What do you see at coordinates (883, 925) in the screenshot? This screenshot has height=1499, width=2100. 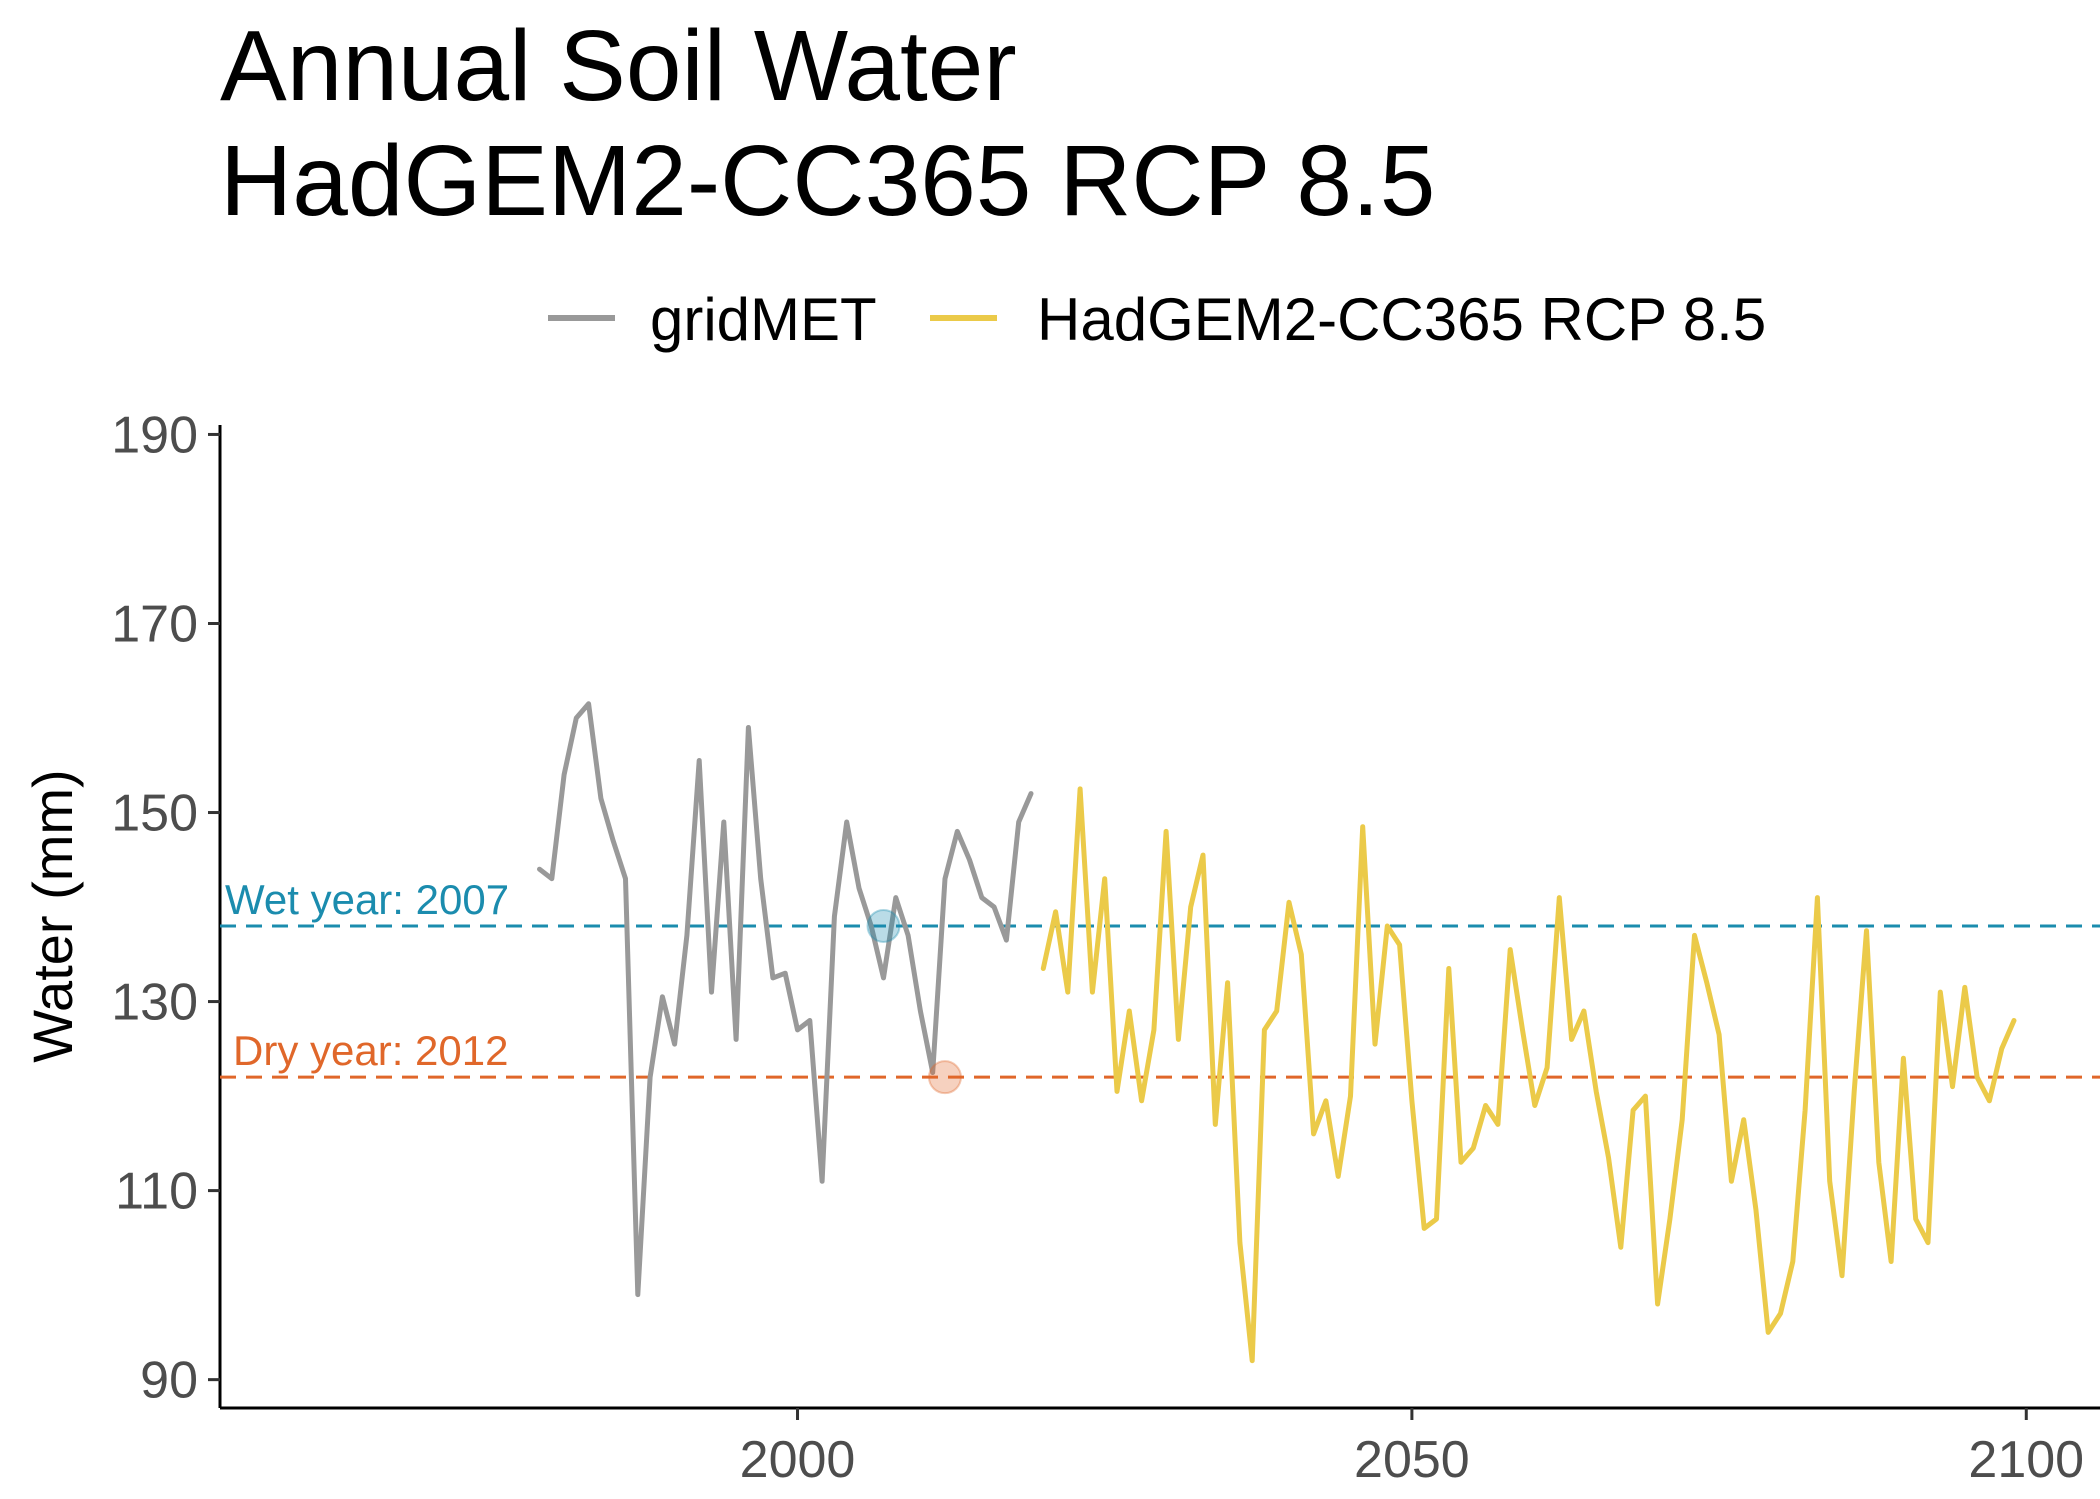 I see `wet-year-marker` at bounding box center [883, 925].